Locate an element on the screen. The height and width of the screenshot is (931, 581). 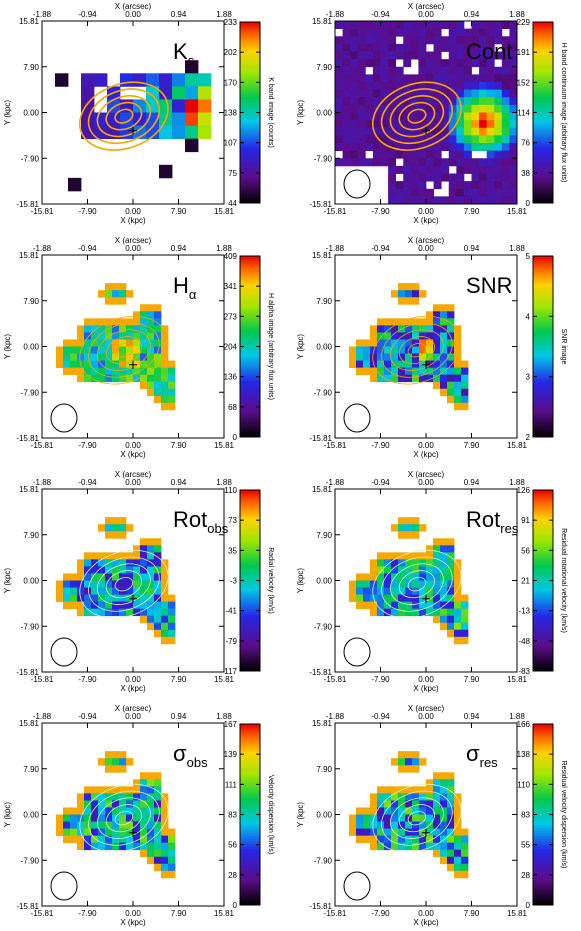
x-top-tick-label: 0.00 is located at coordinates (426, 14).